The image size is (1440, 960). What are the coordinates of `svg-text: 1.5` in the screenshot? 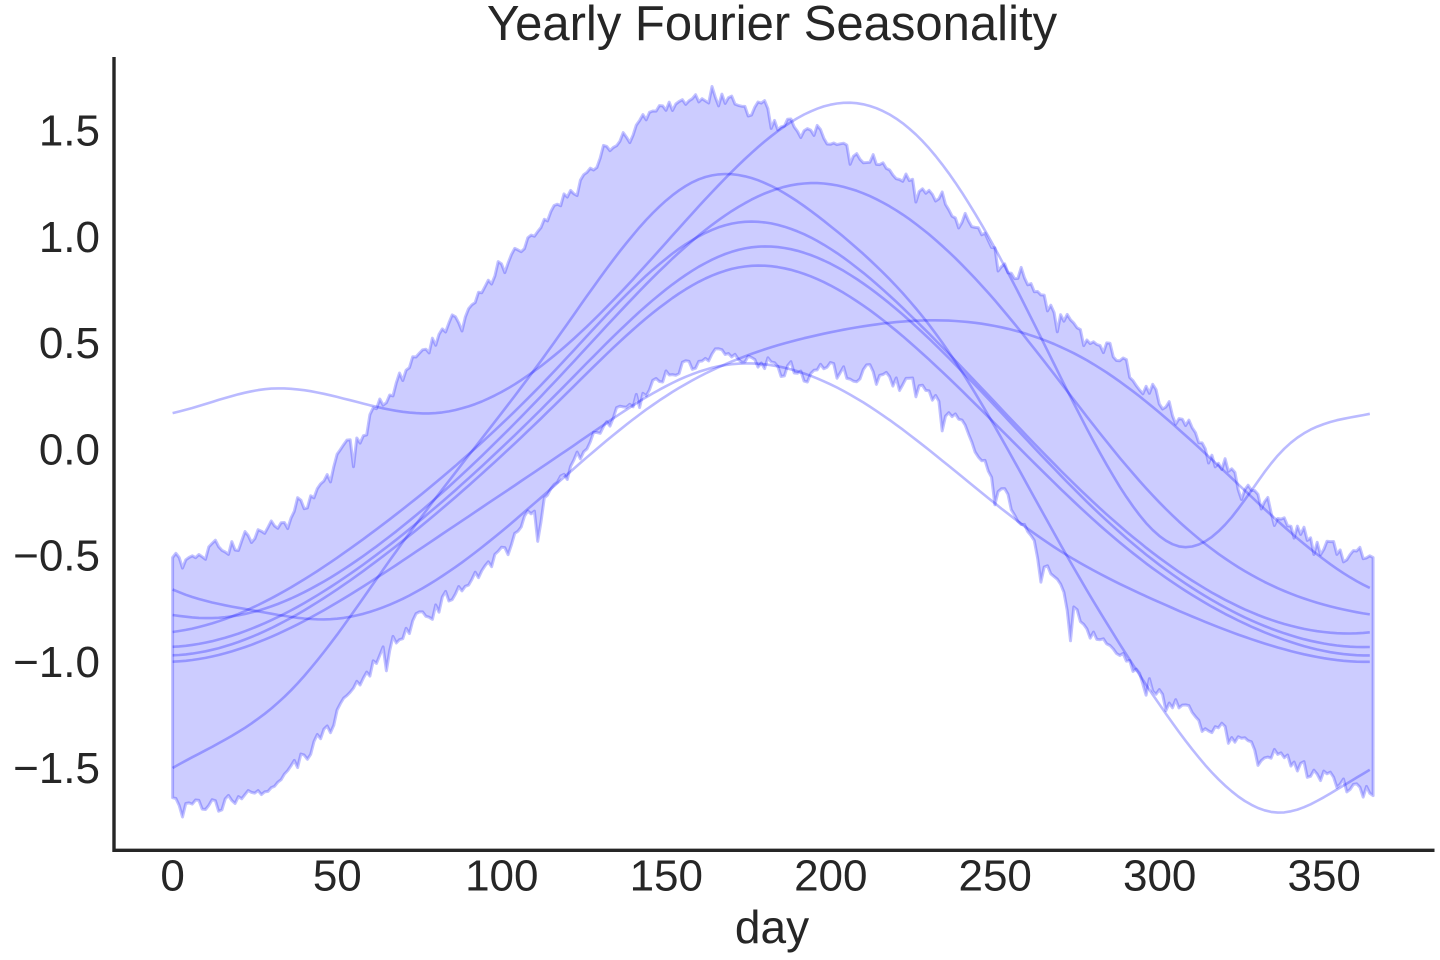 It's located at (69, 131).